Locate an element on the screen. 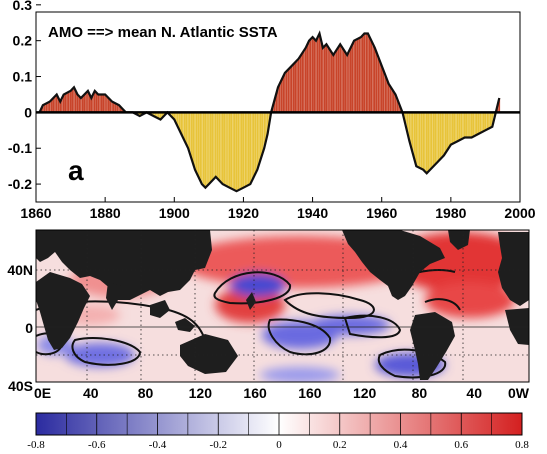 This screenshot has height=454, width=547. east-pacific-cool is located at coordinates (350, 325).